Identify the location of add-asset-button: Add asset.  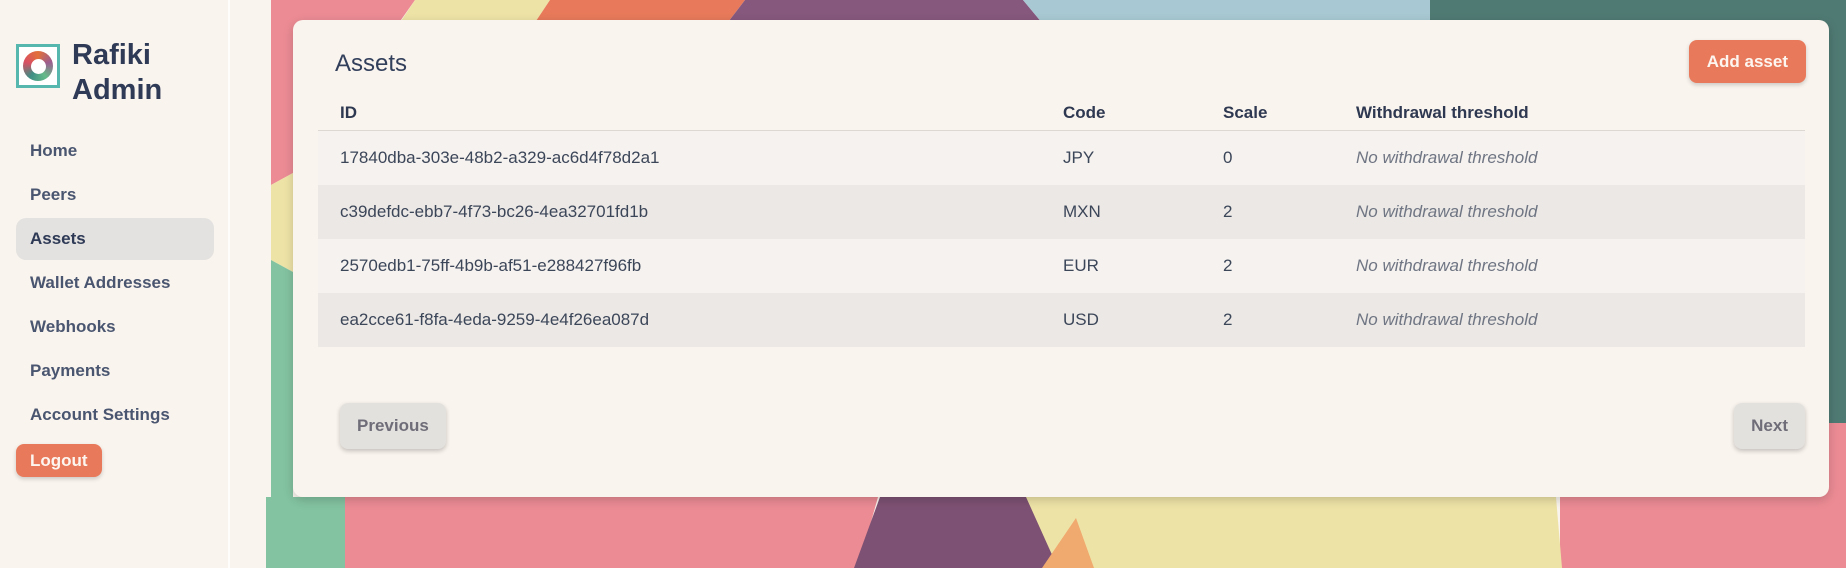
(1747, 61).